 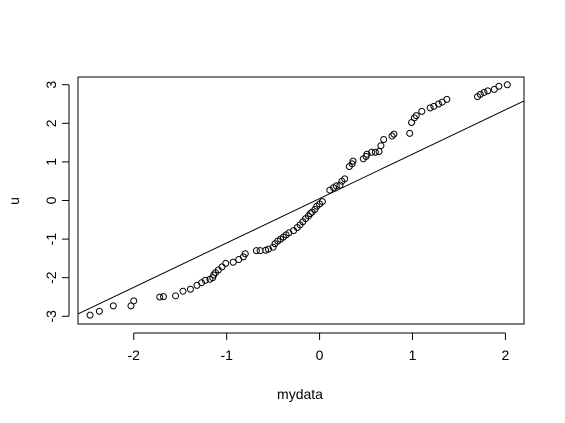 What do you see at coordinates (300, 394) in the screenshot?
I see `x-axis-title: mydata` at bounding box center [300, 394].